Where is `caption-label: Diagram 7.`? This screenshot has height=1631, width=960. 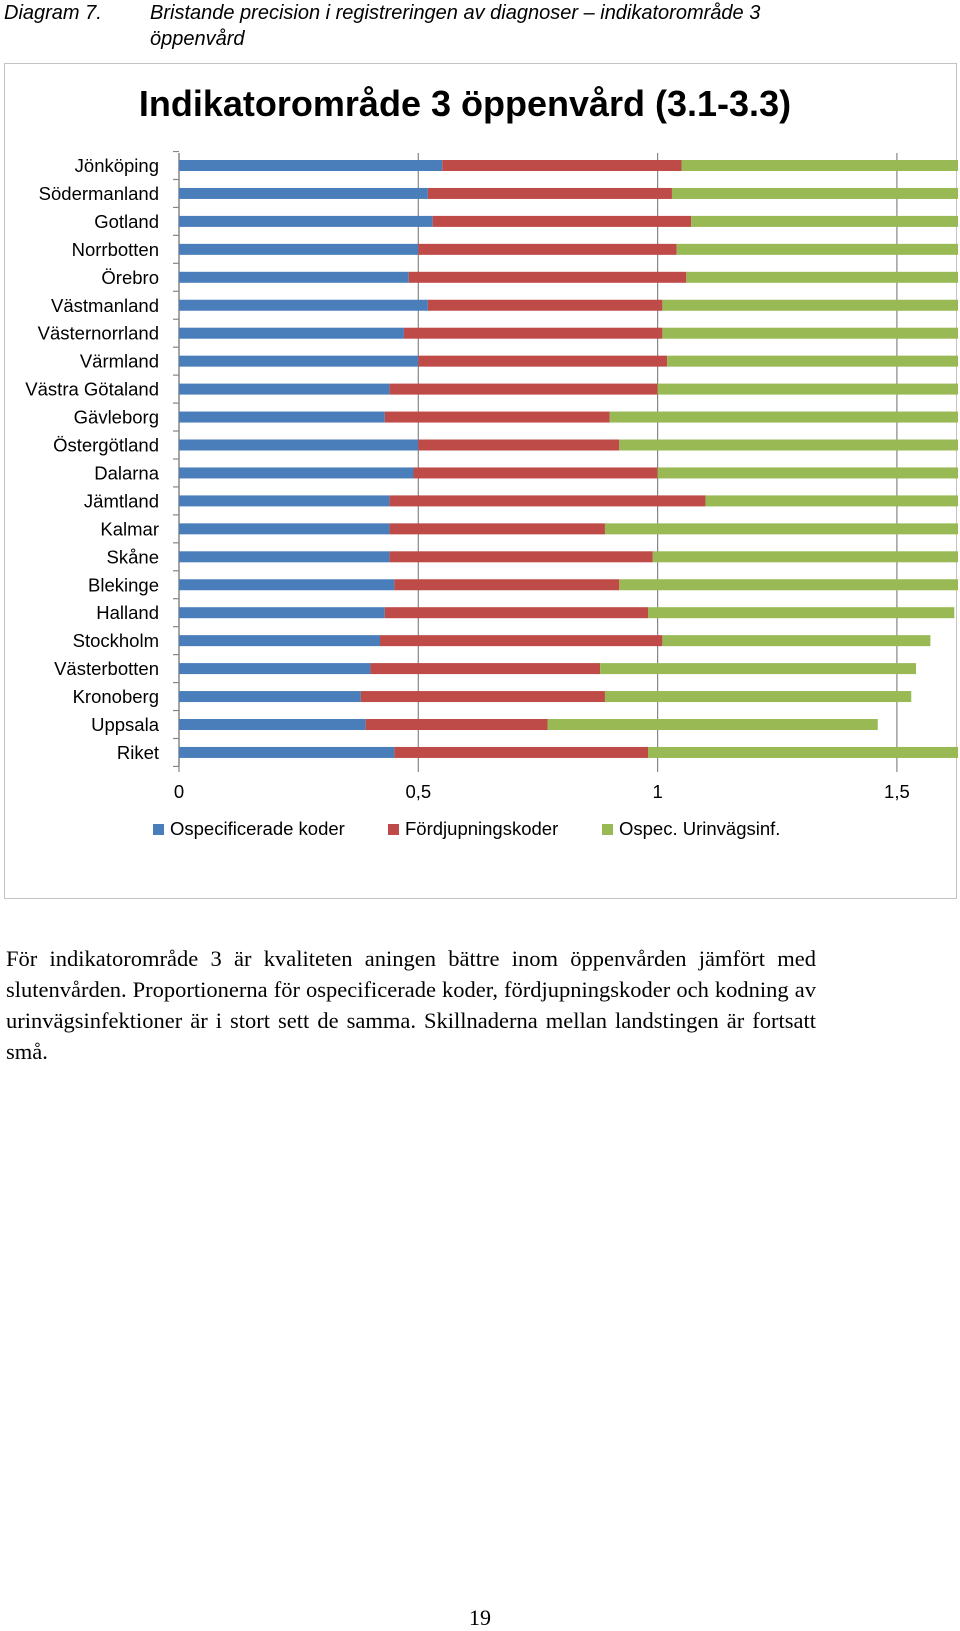 caption-label: Diagram 7. is located at coordinates (53, 13).